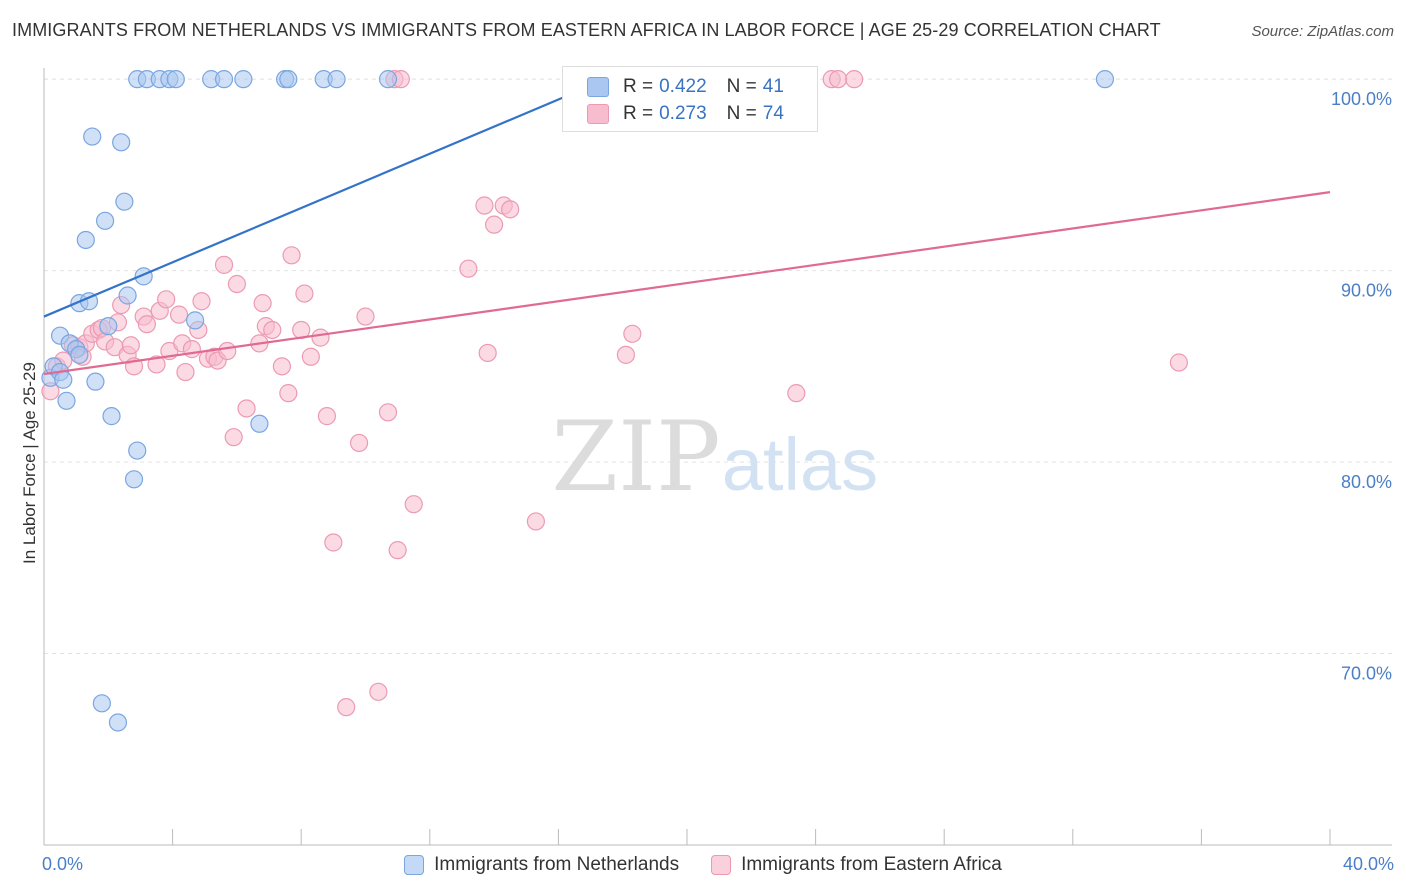 This screenshot has width=1406, height=892. Describe the element at coordinates (598, 87) in the screenshot. I see `netherlands-swatch` at that location.